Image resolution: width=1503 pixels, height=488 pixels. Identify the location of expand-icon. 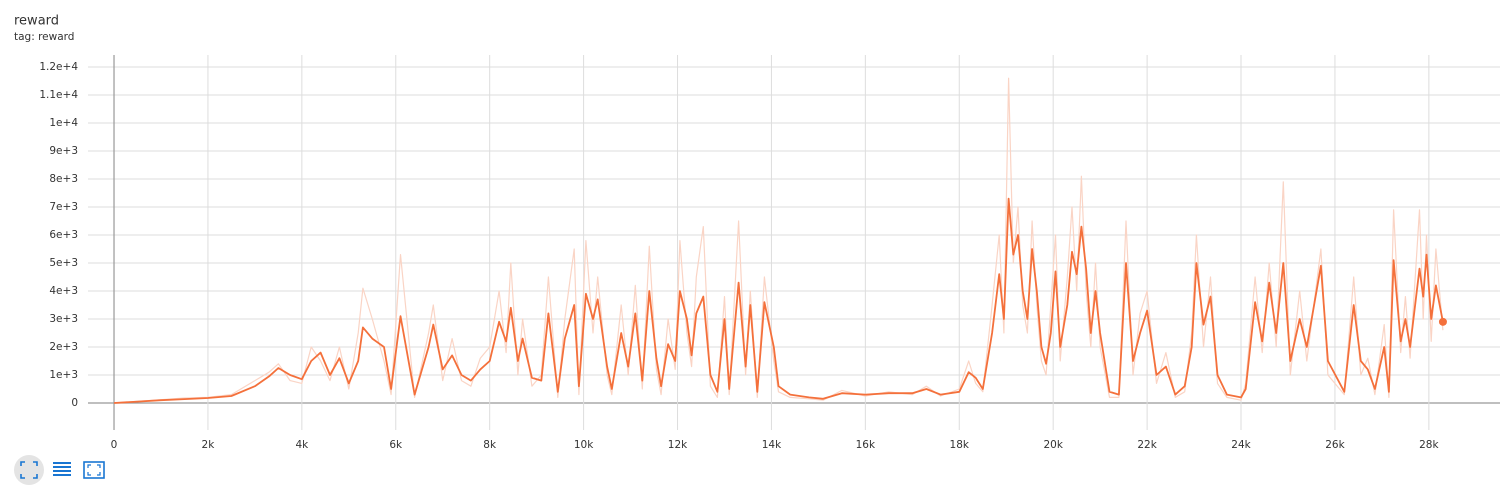
(94, 470).